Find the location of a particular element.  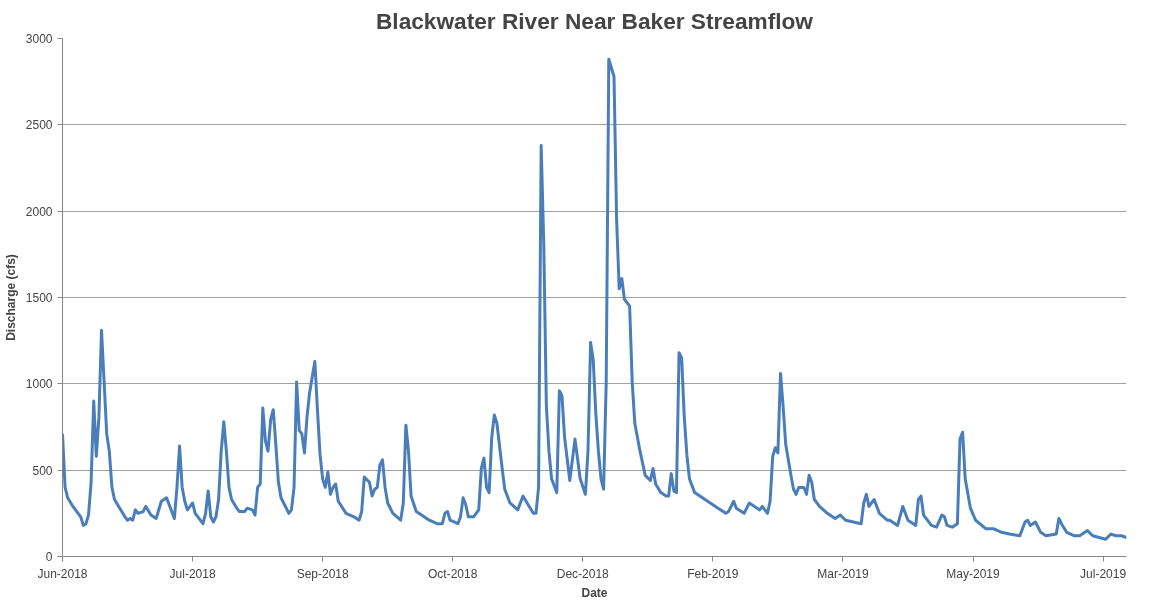

y-tick-label: 1000 is located at coordinates (39, 384).